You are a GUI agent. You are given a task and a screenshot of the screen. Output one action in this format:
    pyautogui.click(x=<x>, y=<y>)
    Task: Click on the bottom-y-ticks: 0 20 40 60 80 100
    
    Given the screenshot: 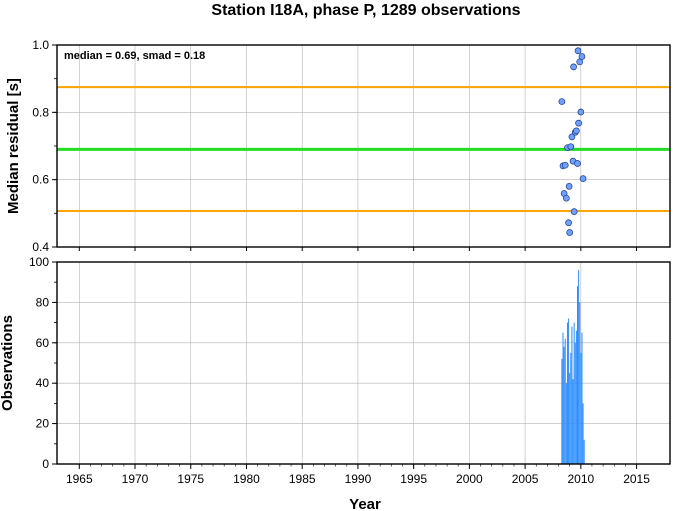 What is the action you would take?
    pyautogui.click(x=43, y=363)
    